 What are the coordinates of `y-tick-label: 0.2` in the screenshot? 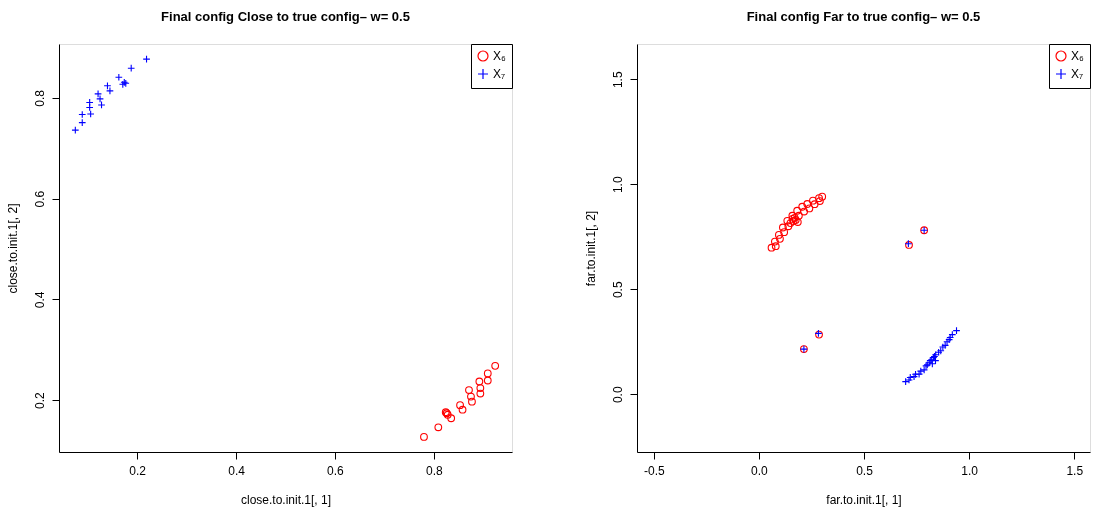 It's located at (39, 400).